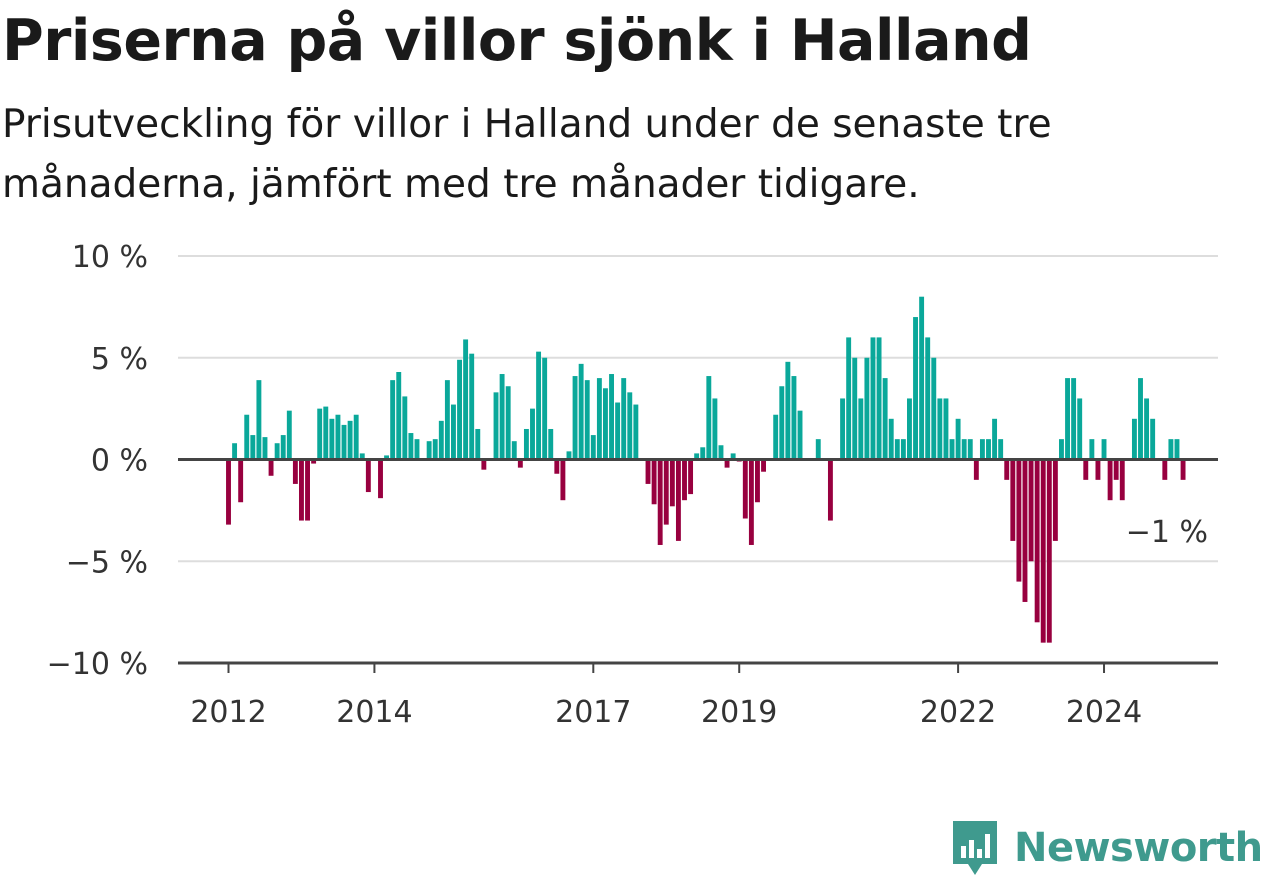 The width and height of the screenshot is (1262, 879). I want to click on y-tick-label: −10 %, so click(97, 664).